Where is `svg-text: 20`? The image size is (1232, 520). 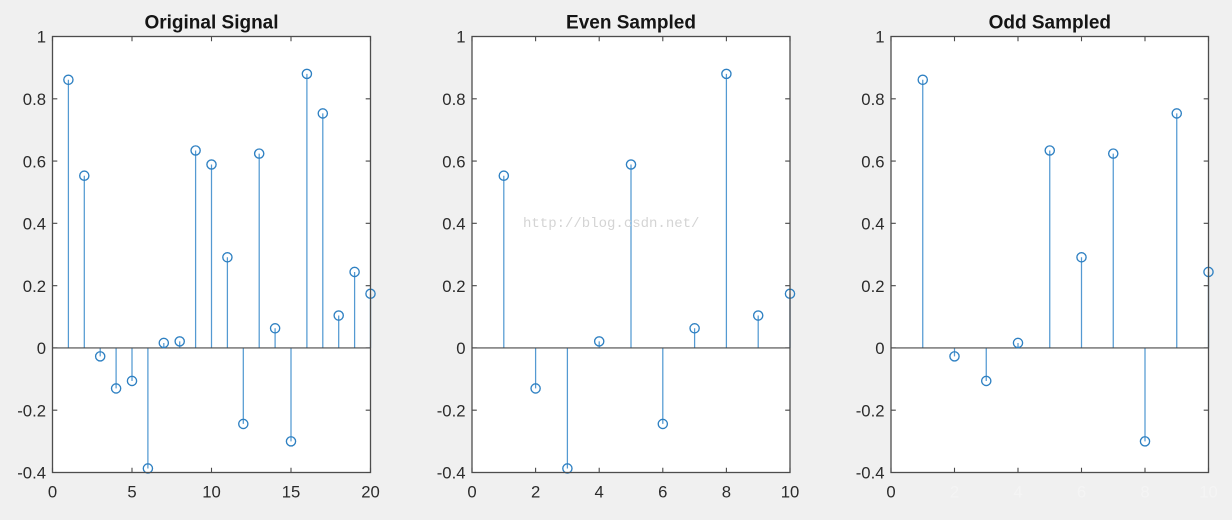
svg-text: 20 is located at coordinates (370, 492).